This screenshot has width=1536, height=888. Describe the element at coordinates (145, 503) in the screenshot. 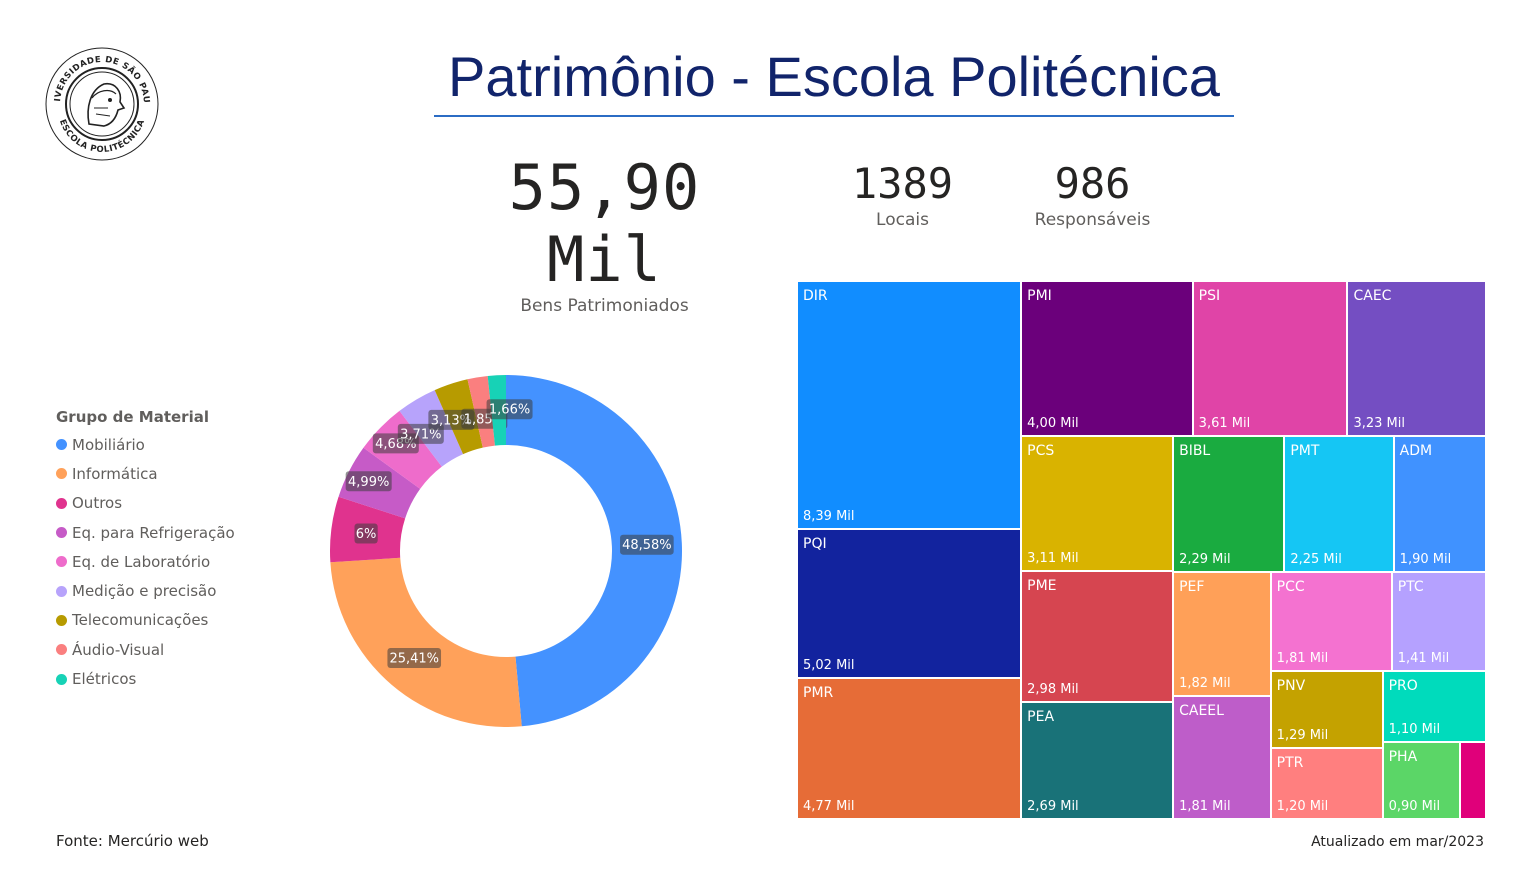

I see `legend-item: Outros` at that location.